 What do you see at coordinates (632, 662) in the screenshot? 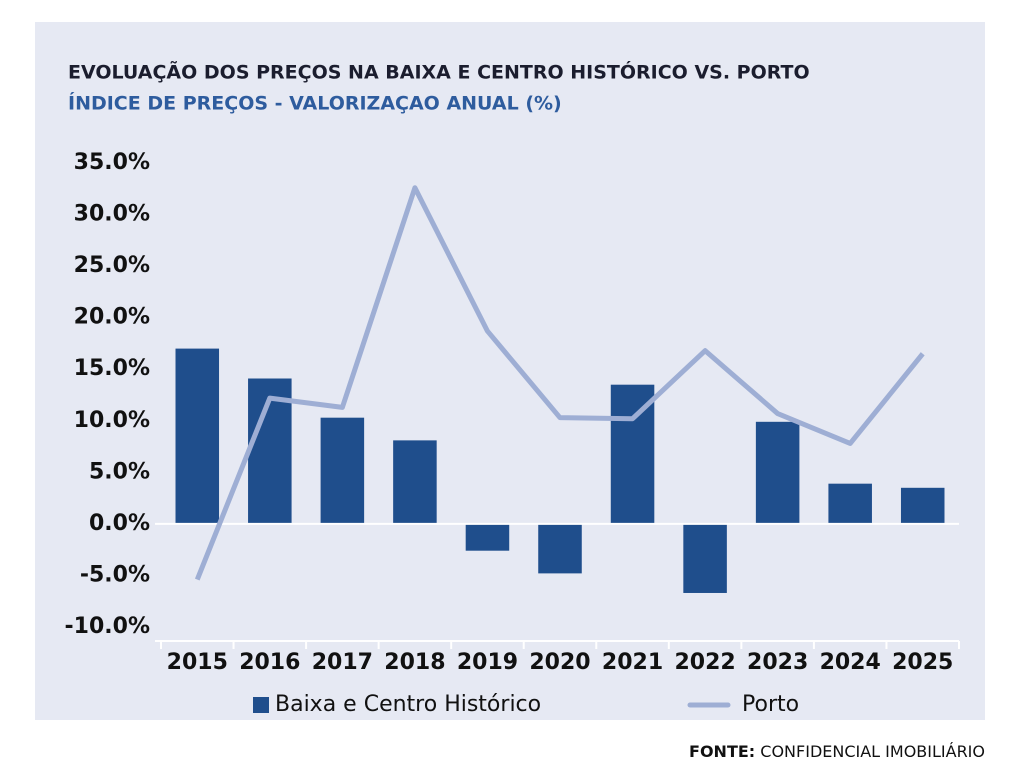
I see `x-tick-label: 2021` at bounding box center [632, 662].